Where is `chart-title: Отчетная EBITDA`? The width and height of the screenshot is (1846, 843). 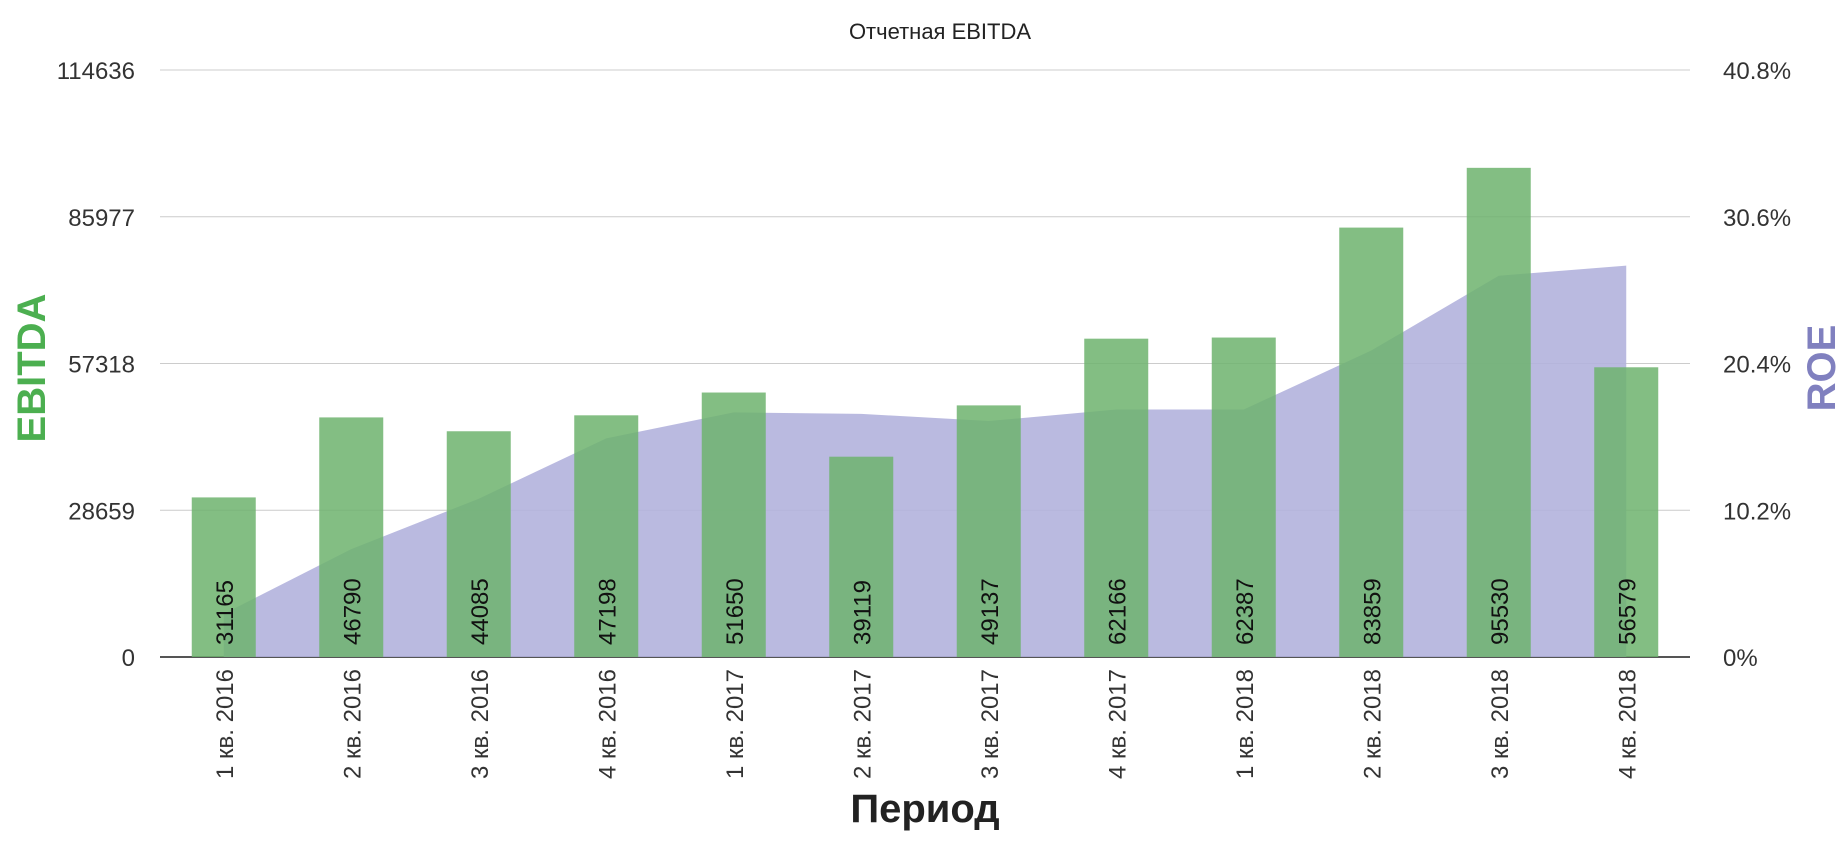 chart-title: Отчетная EBITDA is located at coordinates (940, 31).